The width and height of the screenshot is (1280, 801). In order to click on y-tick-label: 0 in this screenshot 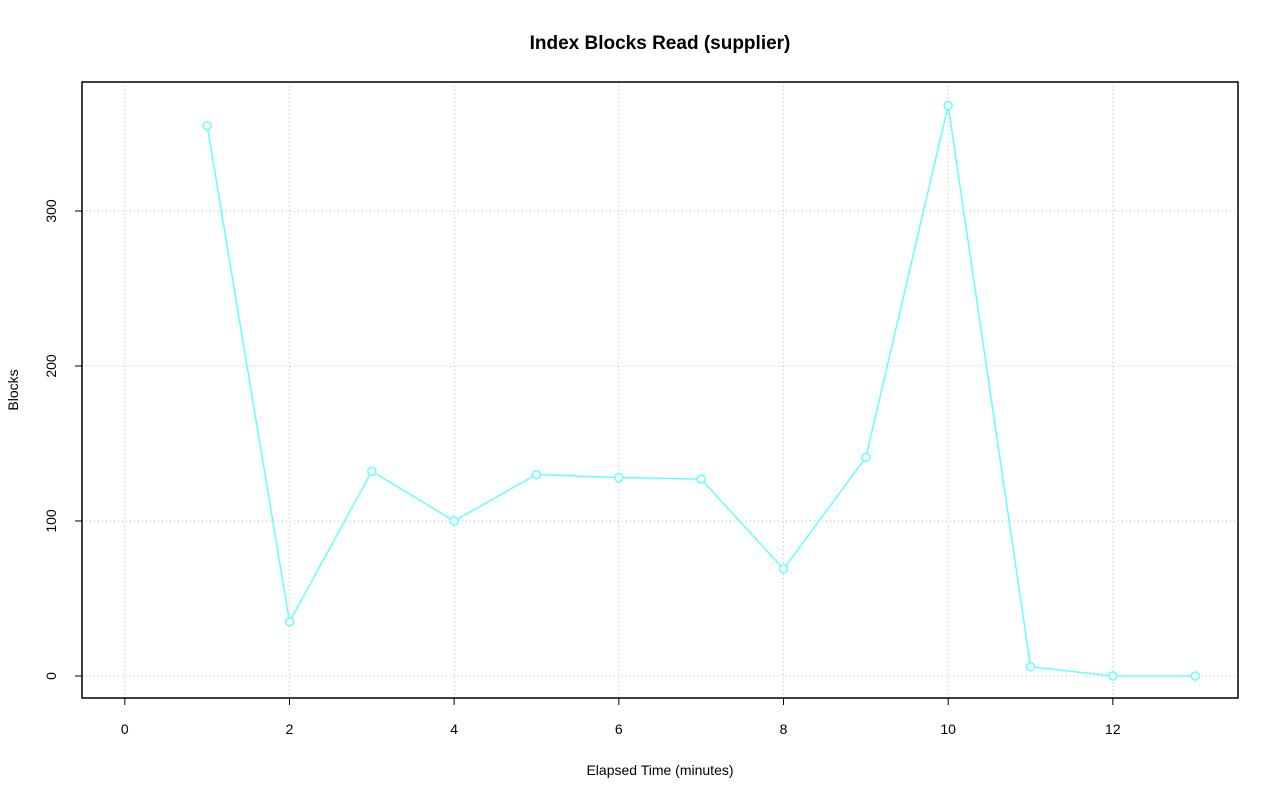, I will do `click(51, 676)`.